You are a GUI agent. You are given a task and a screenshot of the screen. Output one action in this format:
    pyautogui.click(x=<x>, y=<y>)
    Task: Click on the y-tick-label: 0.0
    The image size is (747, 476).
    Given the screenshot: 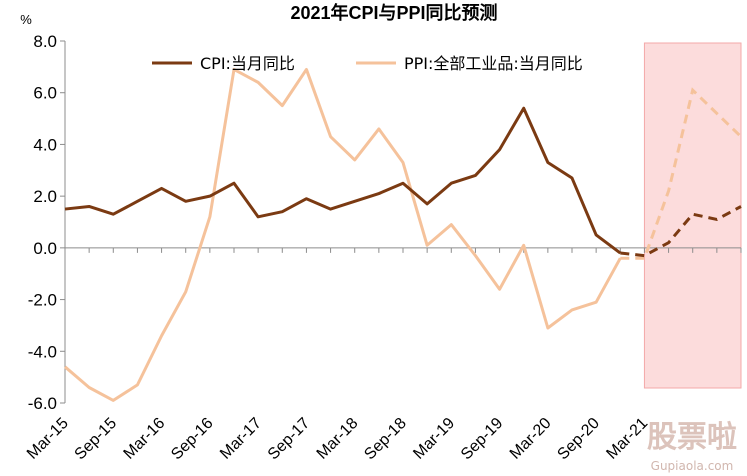 What is the action you would take?
    pyautogui.click(x=45, y=248)
    